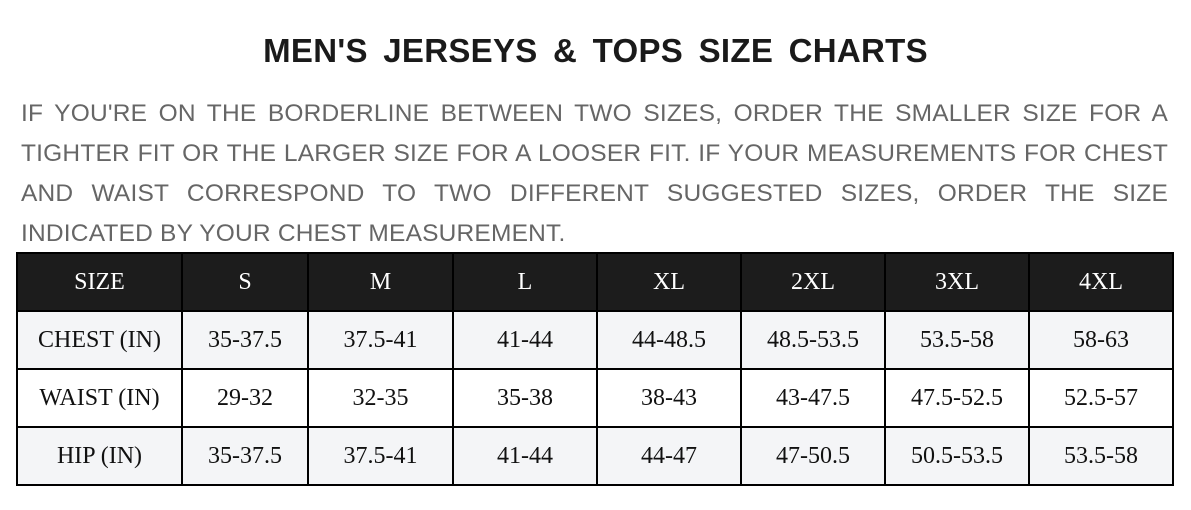 The width and height of the screenshot is (1191, 510). I want to click on row-label: HIP (IN), so click(99, 456).